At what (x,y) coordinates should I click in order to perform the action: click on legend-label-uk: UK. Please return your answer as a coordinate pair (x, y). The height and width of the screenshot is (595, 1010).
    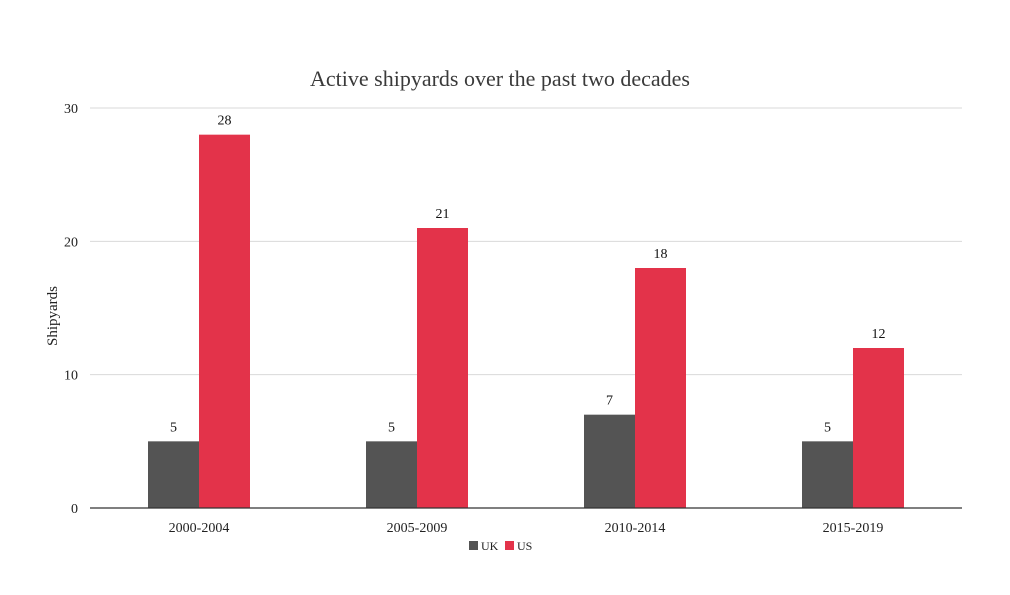
    Looking at the image, I should click on (490, 546).